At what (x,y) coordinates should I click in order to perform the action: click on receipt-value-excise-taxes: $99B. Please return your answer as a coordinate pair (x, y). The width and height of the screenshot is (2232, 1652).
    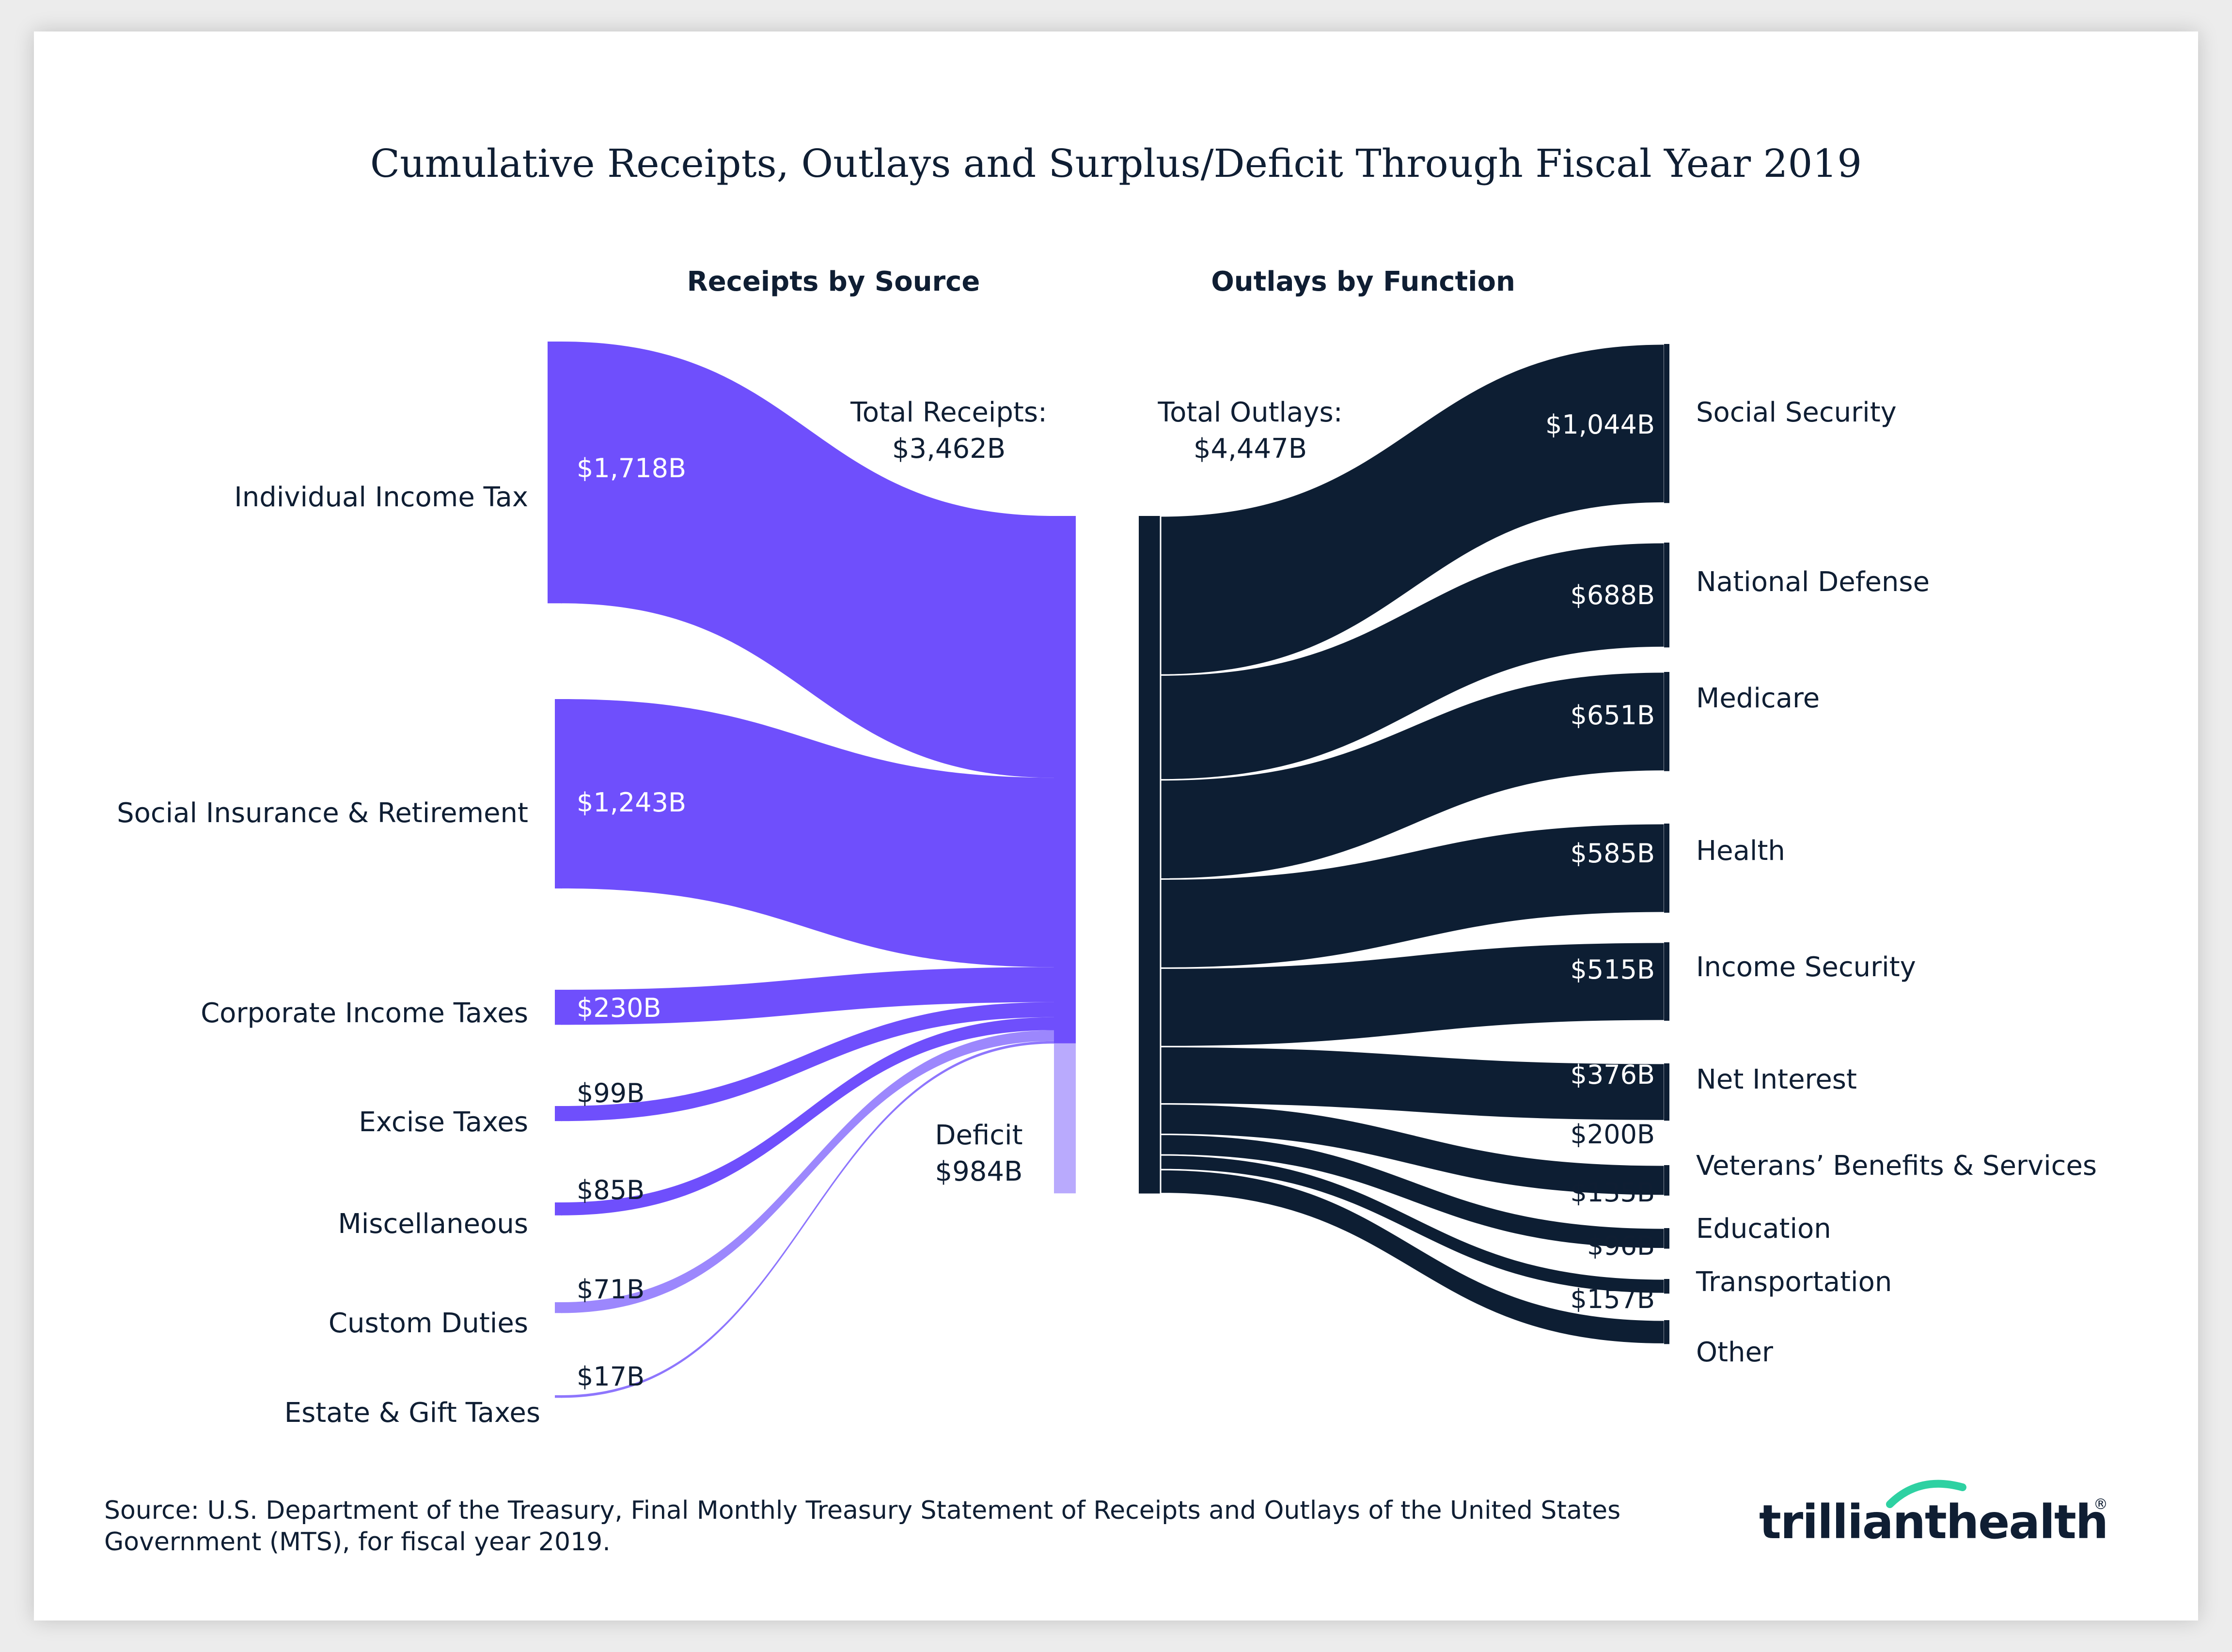
    Looking at the image, I should click on (610, 1093).